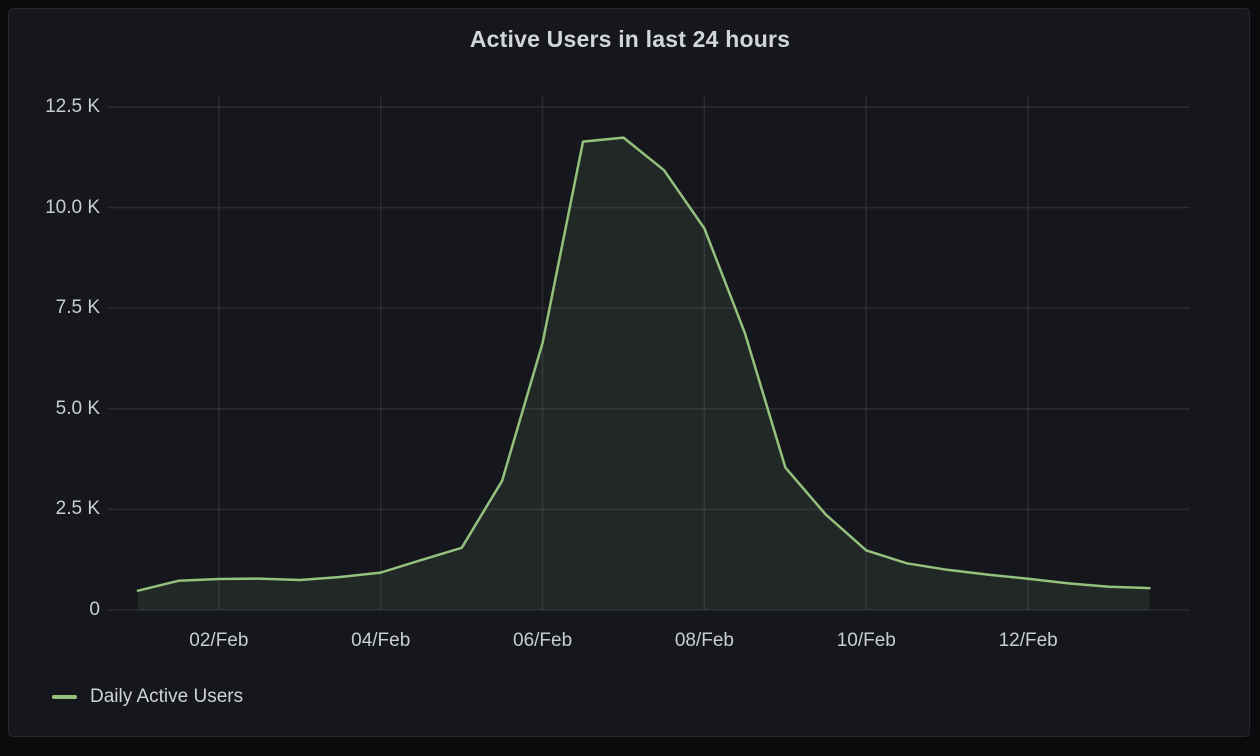 This screenshot has width=1260, height=756. I want to click on x-axis-tick-label: 12/Feb, so click(1028, 640).